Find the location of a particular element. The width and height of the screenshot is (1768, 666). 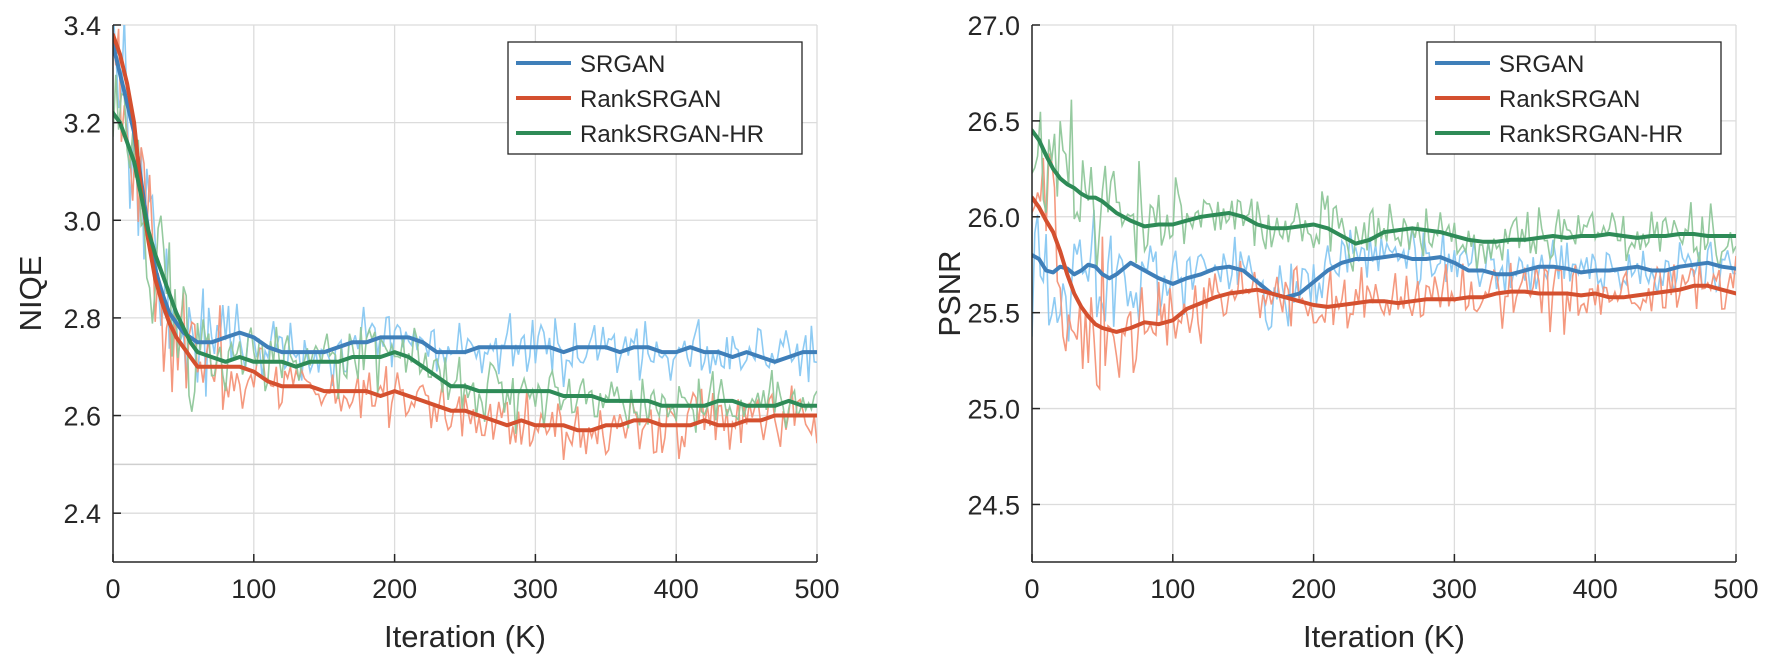

y-axis-label: NIQE is located at coordinates (30, 294).